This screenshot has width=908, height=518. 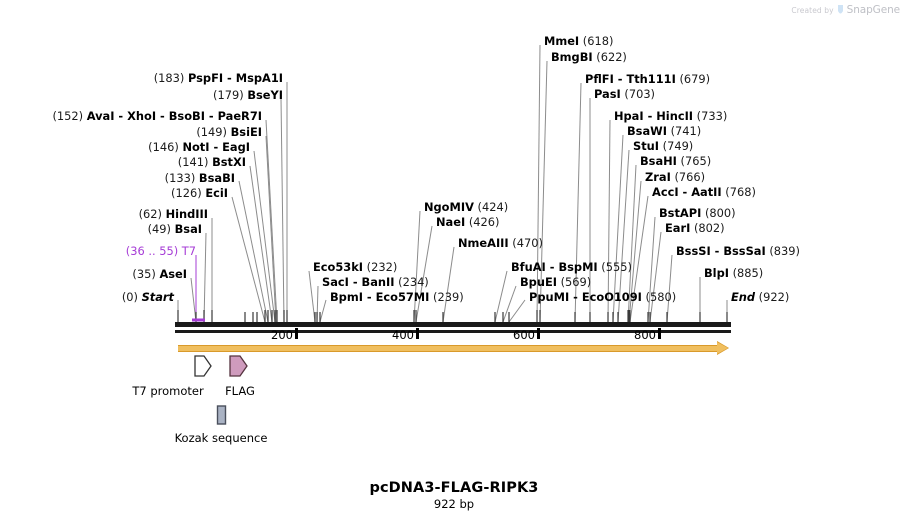 I want to click on site-label: BpmI - Eco57MI (239), so click(x=397, y=297).